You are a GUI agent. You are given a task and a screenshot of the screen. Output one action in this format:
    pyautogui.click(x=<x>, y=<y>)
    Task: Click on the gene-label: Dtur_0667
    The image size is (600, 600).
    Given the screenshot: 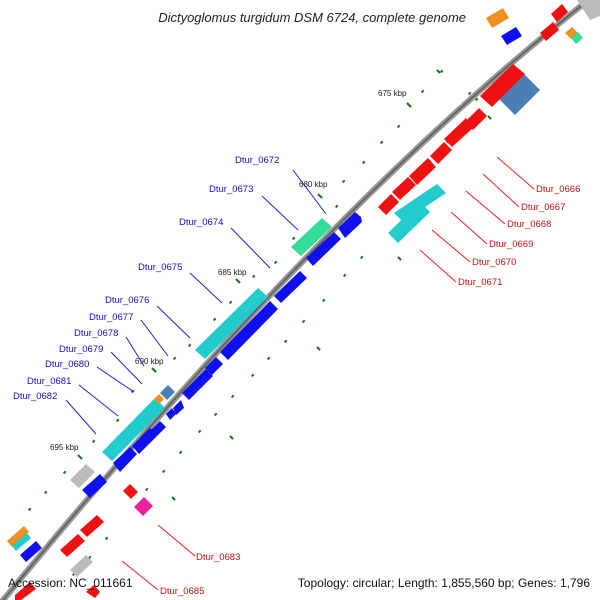 What is the action you would take?
    pyautogui.click(x=543, y=207)
    